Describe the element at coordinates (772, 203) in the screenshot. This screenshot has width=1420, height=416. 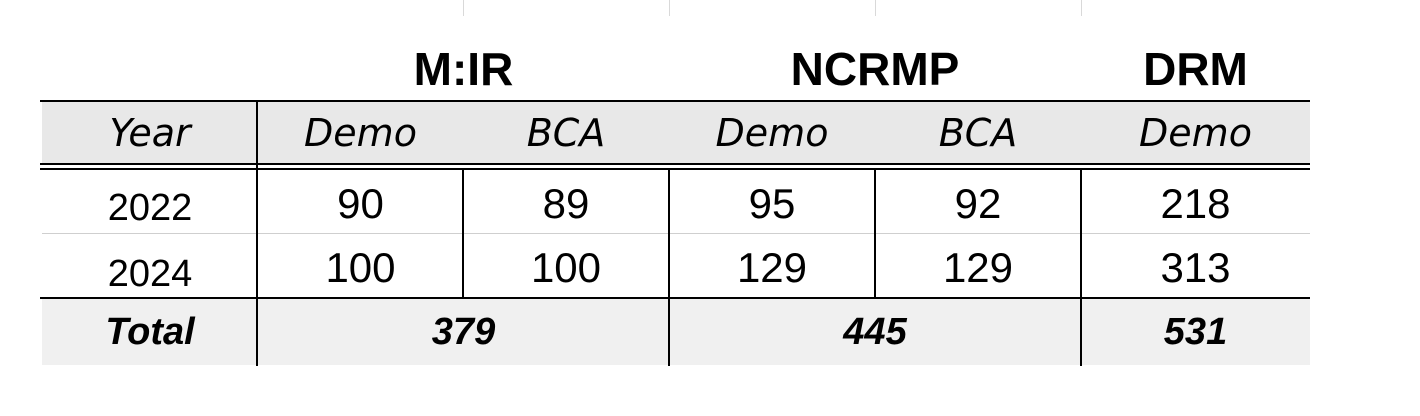
I see `row-2022-ncrmp-demo: 95` at that location.